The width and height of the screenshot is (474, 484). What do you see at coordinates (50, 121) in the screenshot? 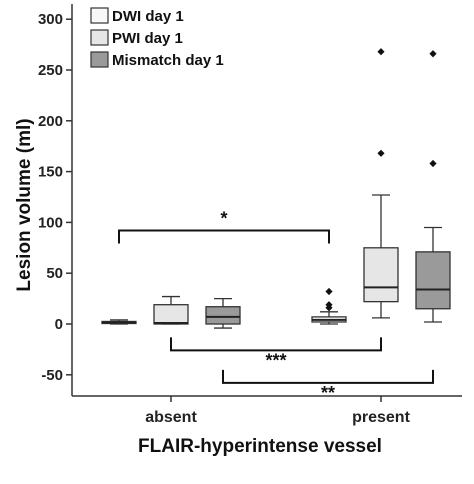
I see `y-tick-label: 200` at bounding box center [50, 121].